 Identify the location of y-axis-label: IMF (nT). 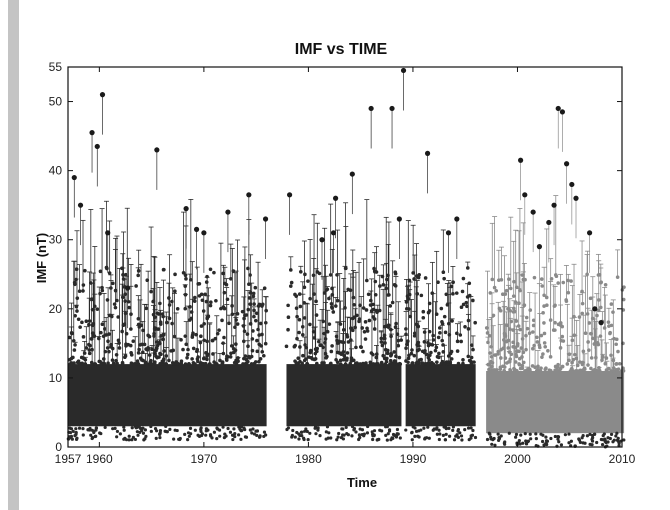
(41, 258).